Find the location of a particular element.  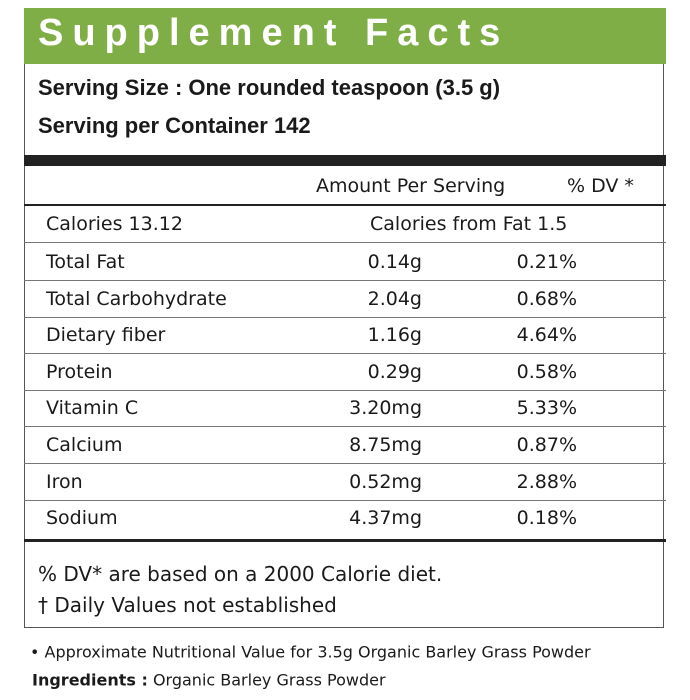

thick-rule is located at coordinates (345, 160).